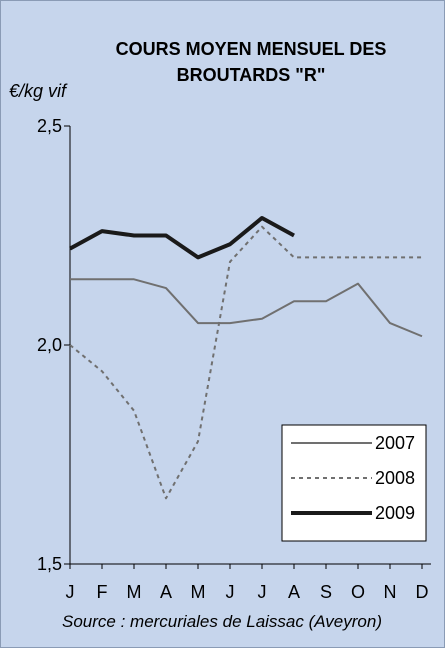 Image resolution: width=445 pixels, height=648 pixels. I want to click on series-line-2009, so click(182, 237).